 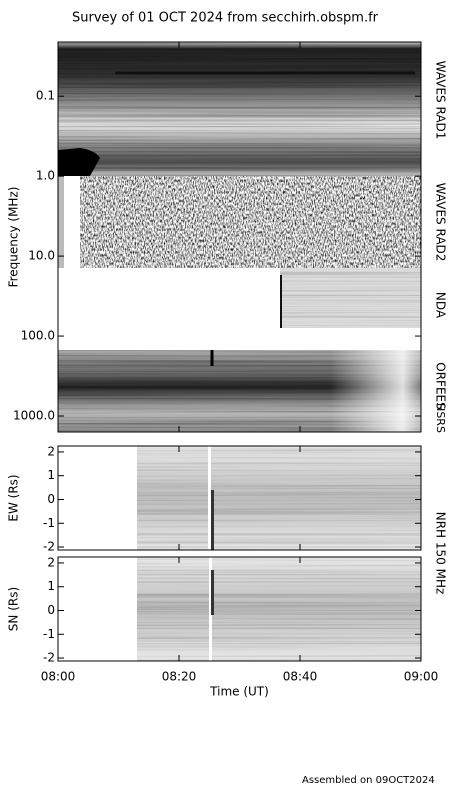 I want to click on y-tick-label: 1.0, so click(x=45, y=176).